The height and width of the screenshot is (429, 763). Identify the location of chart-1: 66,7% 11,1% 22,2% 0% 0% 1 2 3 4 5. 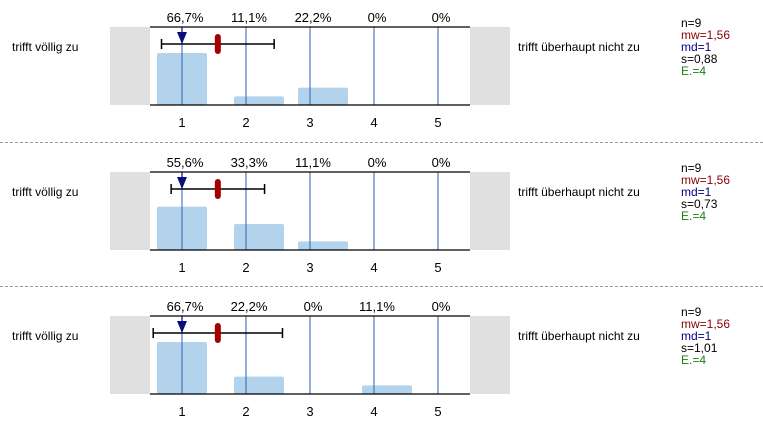
(310, 70).